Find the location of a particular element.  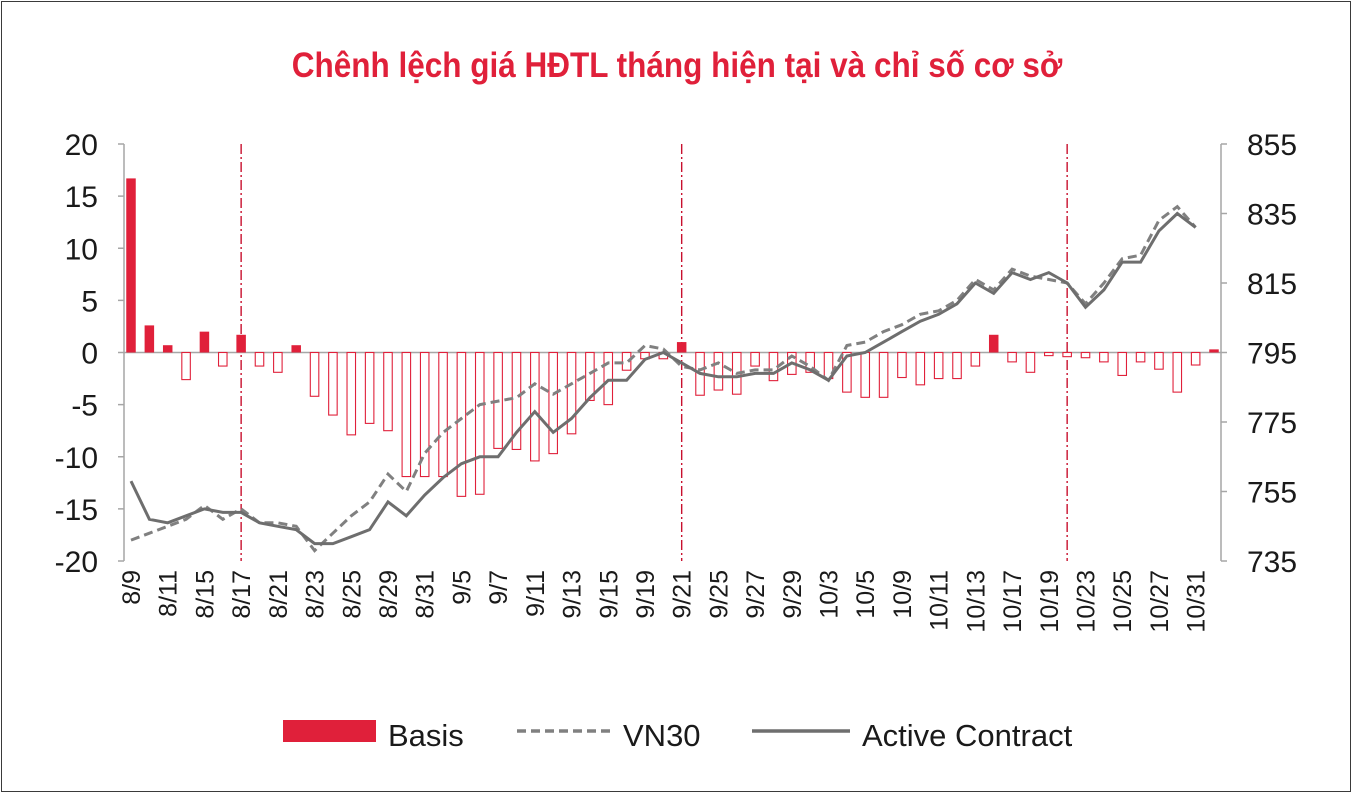

x-tick-label: 9/19 is located at coordinates (646, 594).